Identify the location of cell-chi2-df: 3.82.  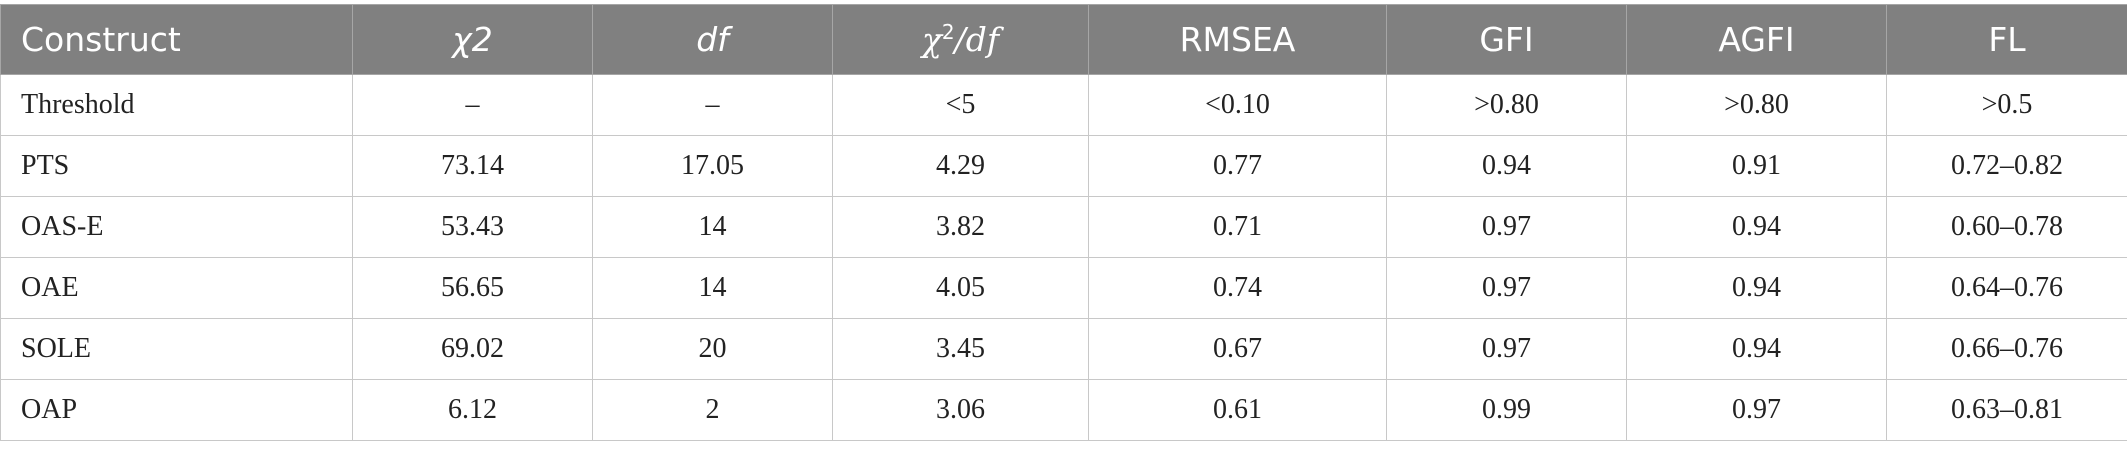
(960, 227).